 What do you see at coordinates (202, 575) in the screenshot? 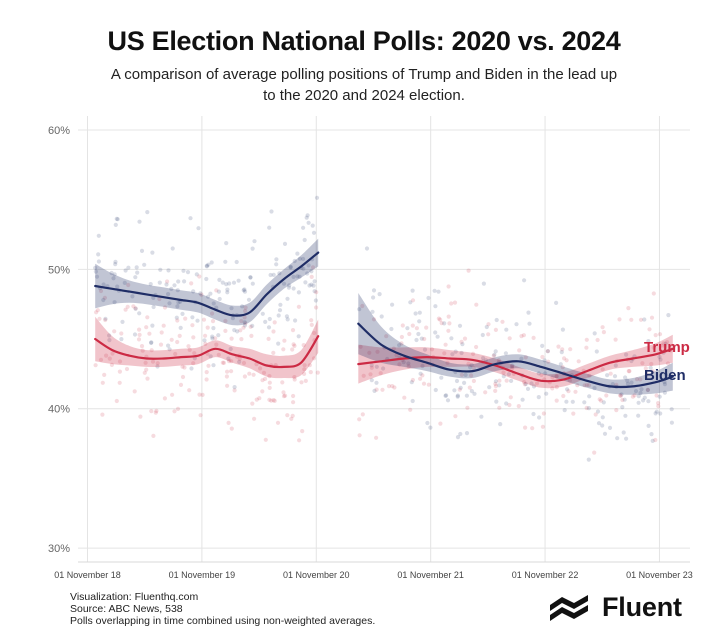
I see `x-tick-label: 01 November 19` at bounding box center [202, 575].